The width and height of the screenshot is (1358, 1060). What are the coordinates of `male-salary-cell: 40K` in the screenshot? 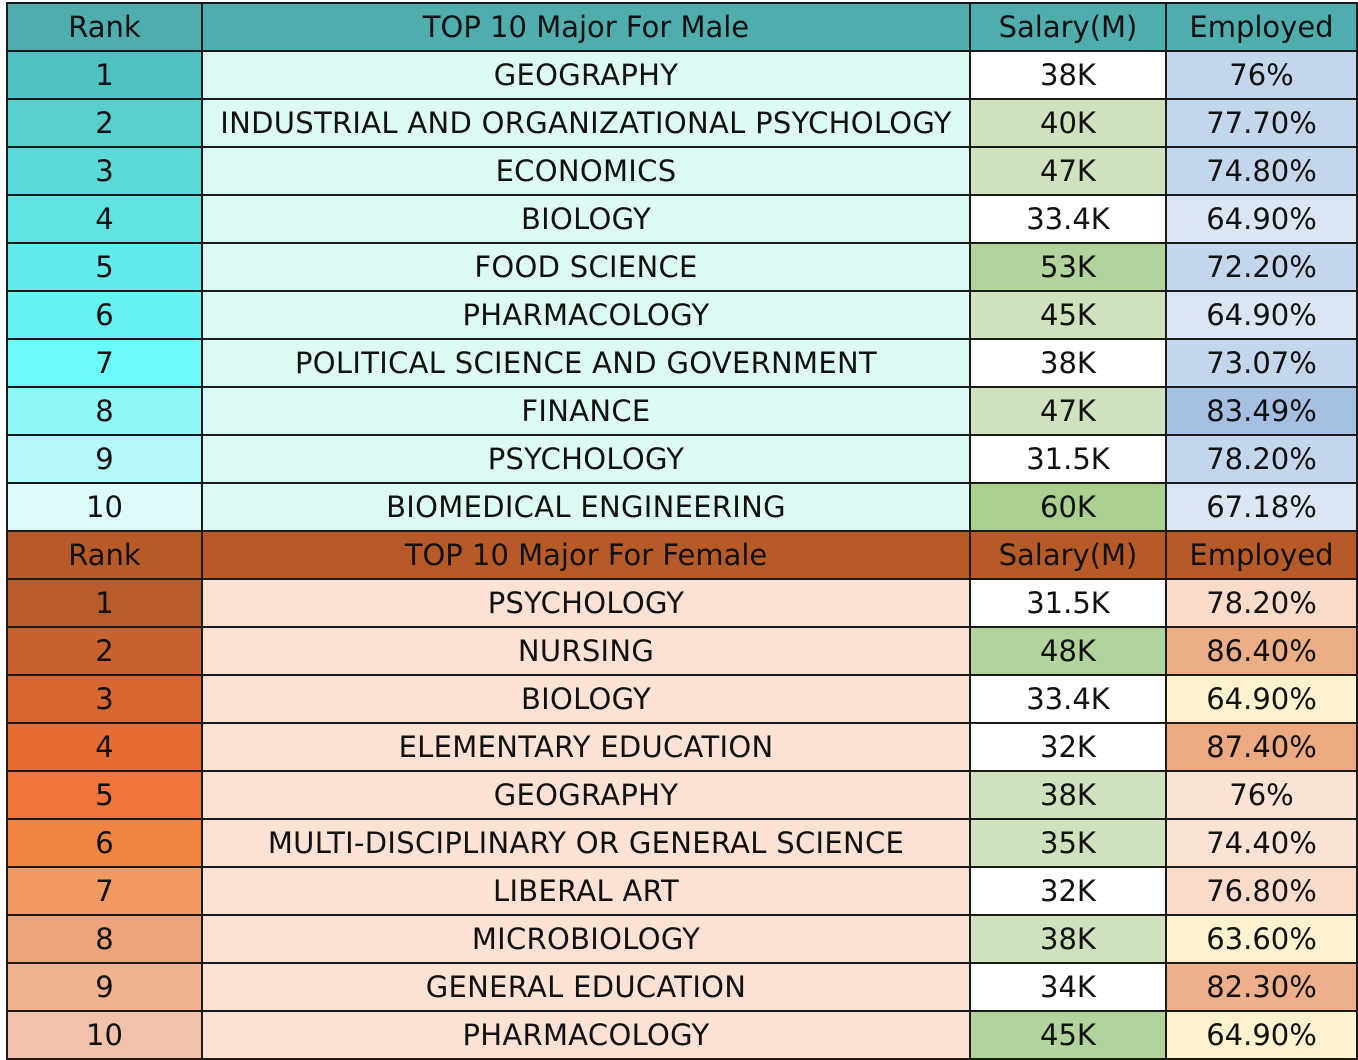 It's located at (1068, 123).